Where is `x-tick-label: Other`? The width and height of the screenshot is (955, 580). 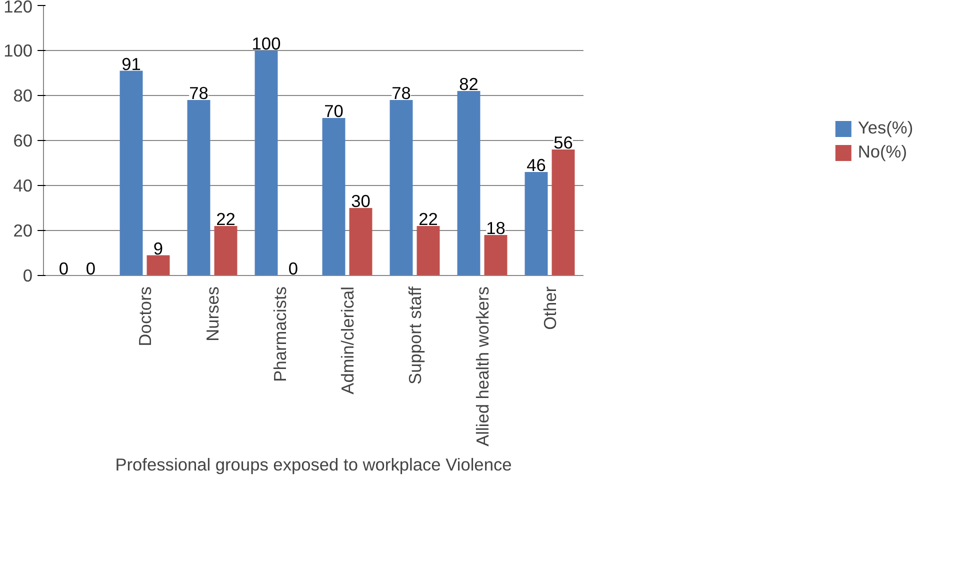 x-tick-label: Other is located at coordinates (550, 308).